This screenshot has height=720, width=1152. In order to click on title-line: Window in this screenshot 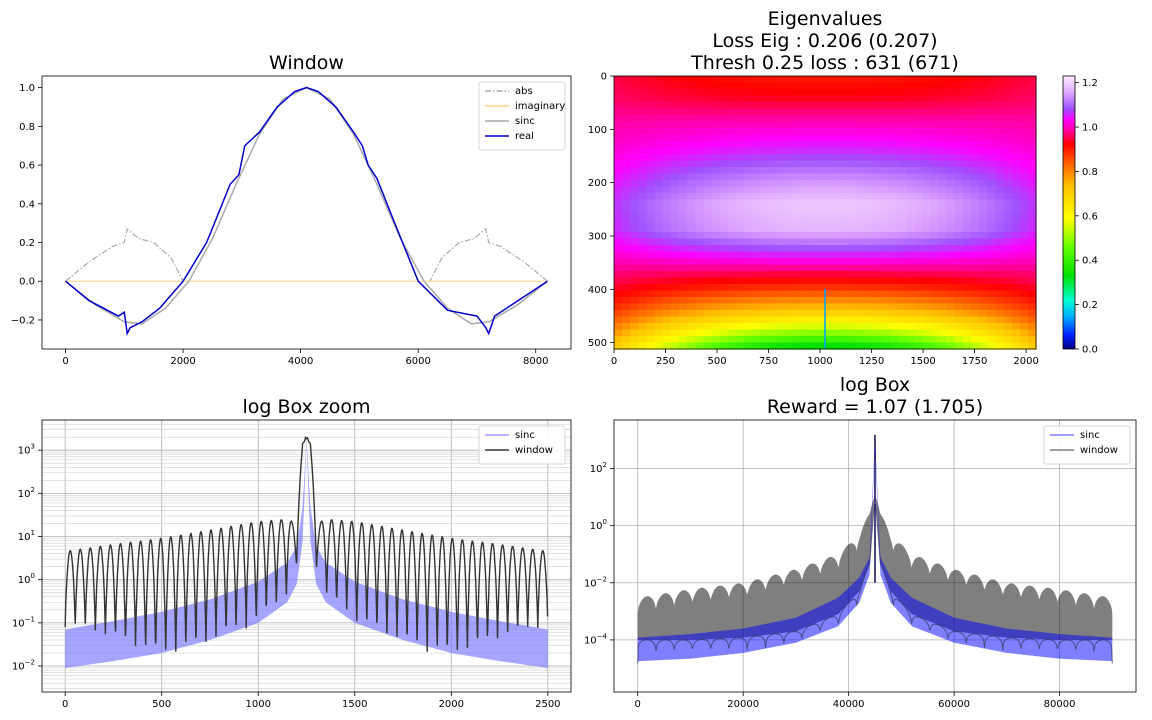, I will do `click(306, 63)`.